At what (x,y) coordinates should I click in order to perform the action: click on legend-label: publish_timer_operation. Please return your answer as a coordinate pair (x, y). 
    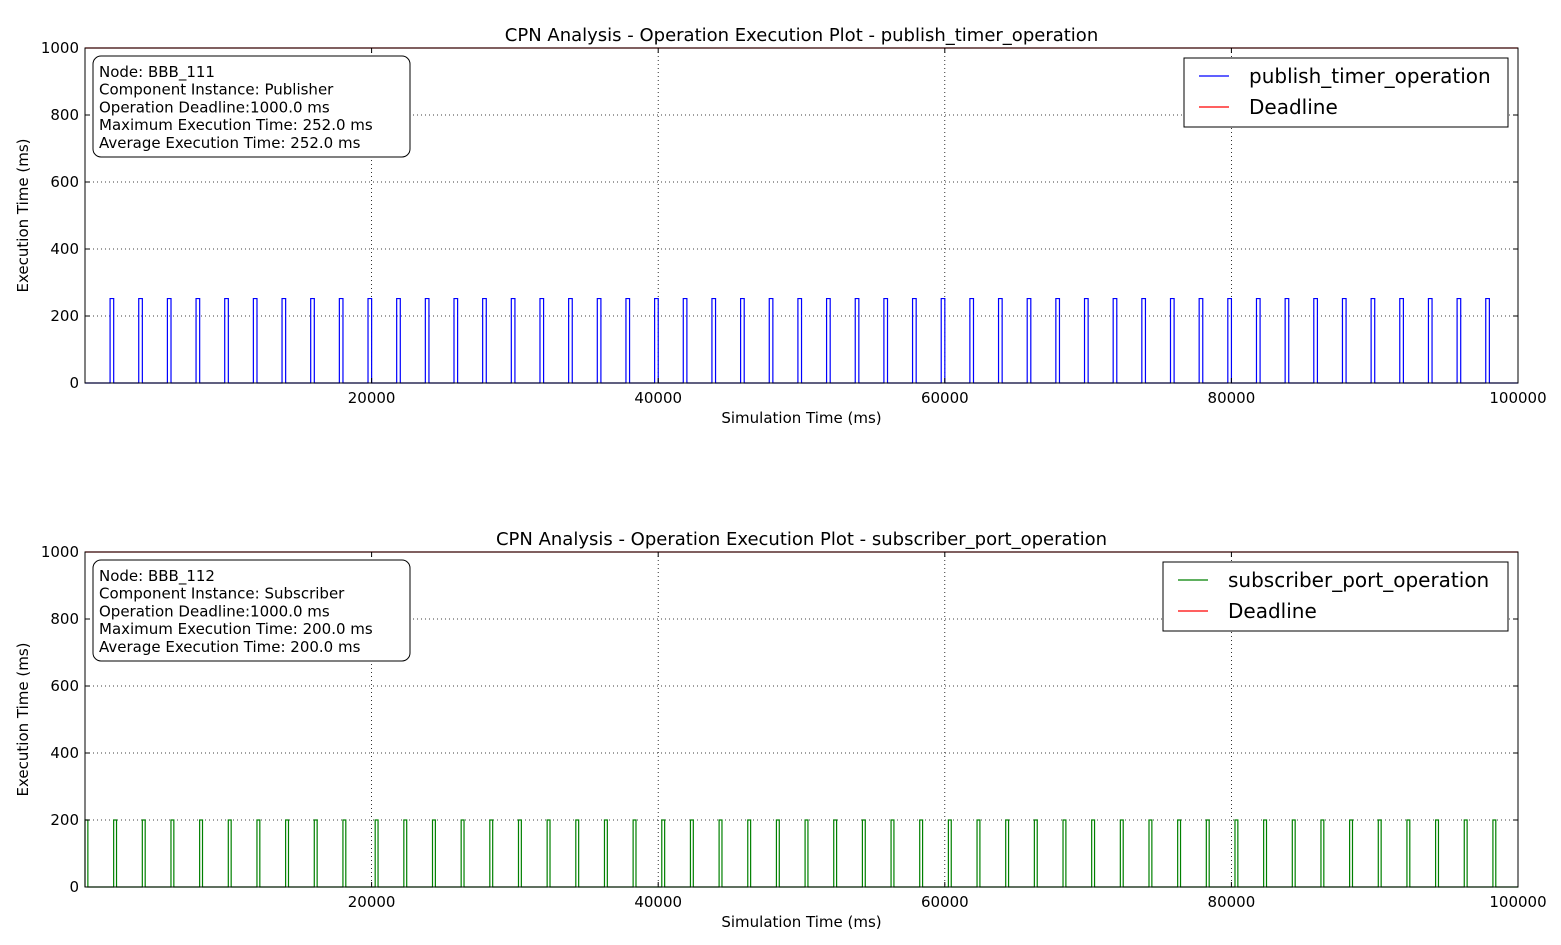
    Looking at the image, I should click on (1370, 76).